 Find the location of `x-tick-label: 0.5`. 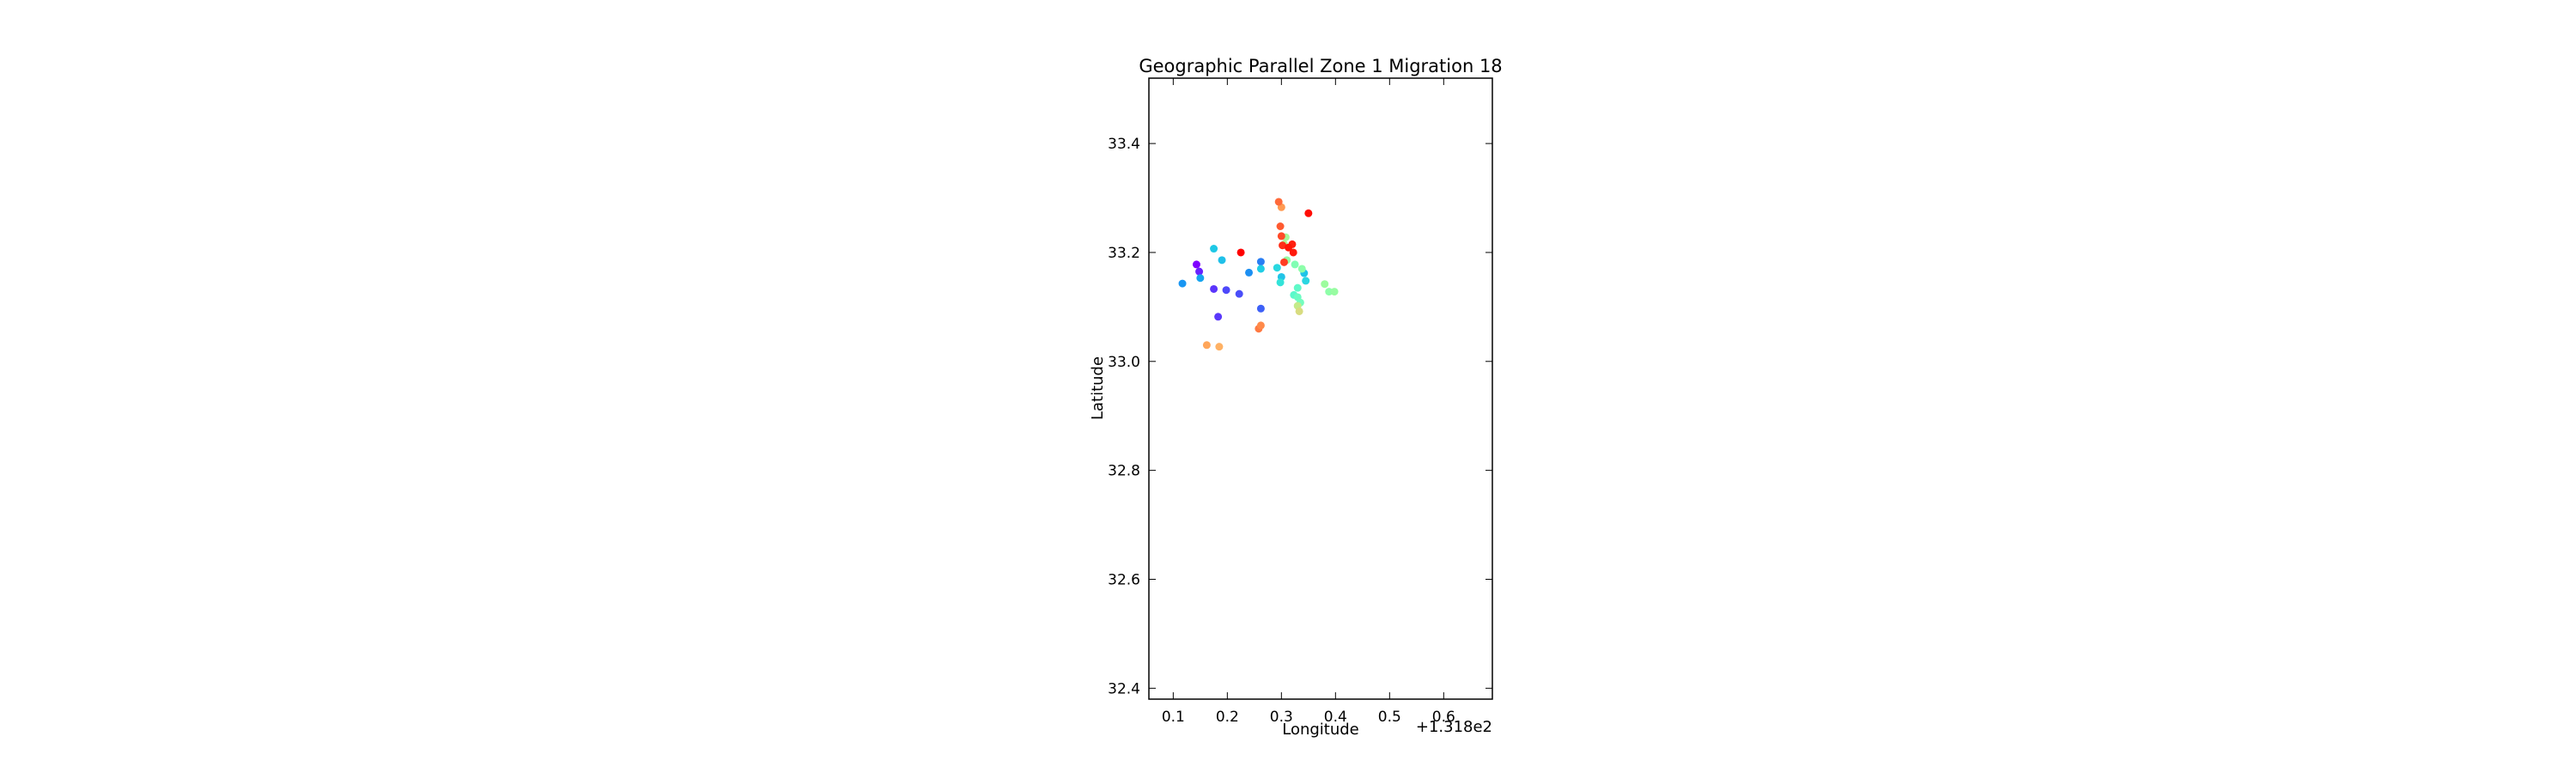

x-tick-label: 0.5 is located at coordinates (1389, 717).